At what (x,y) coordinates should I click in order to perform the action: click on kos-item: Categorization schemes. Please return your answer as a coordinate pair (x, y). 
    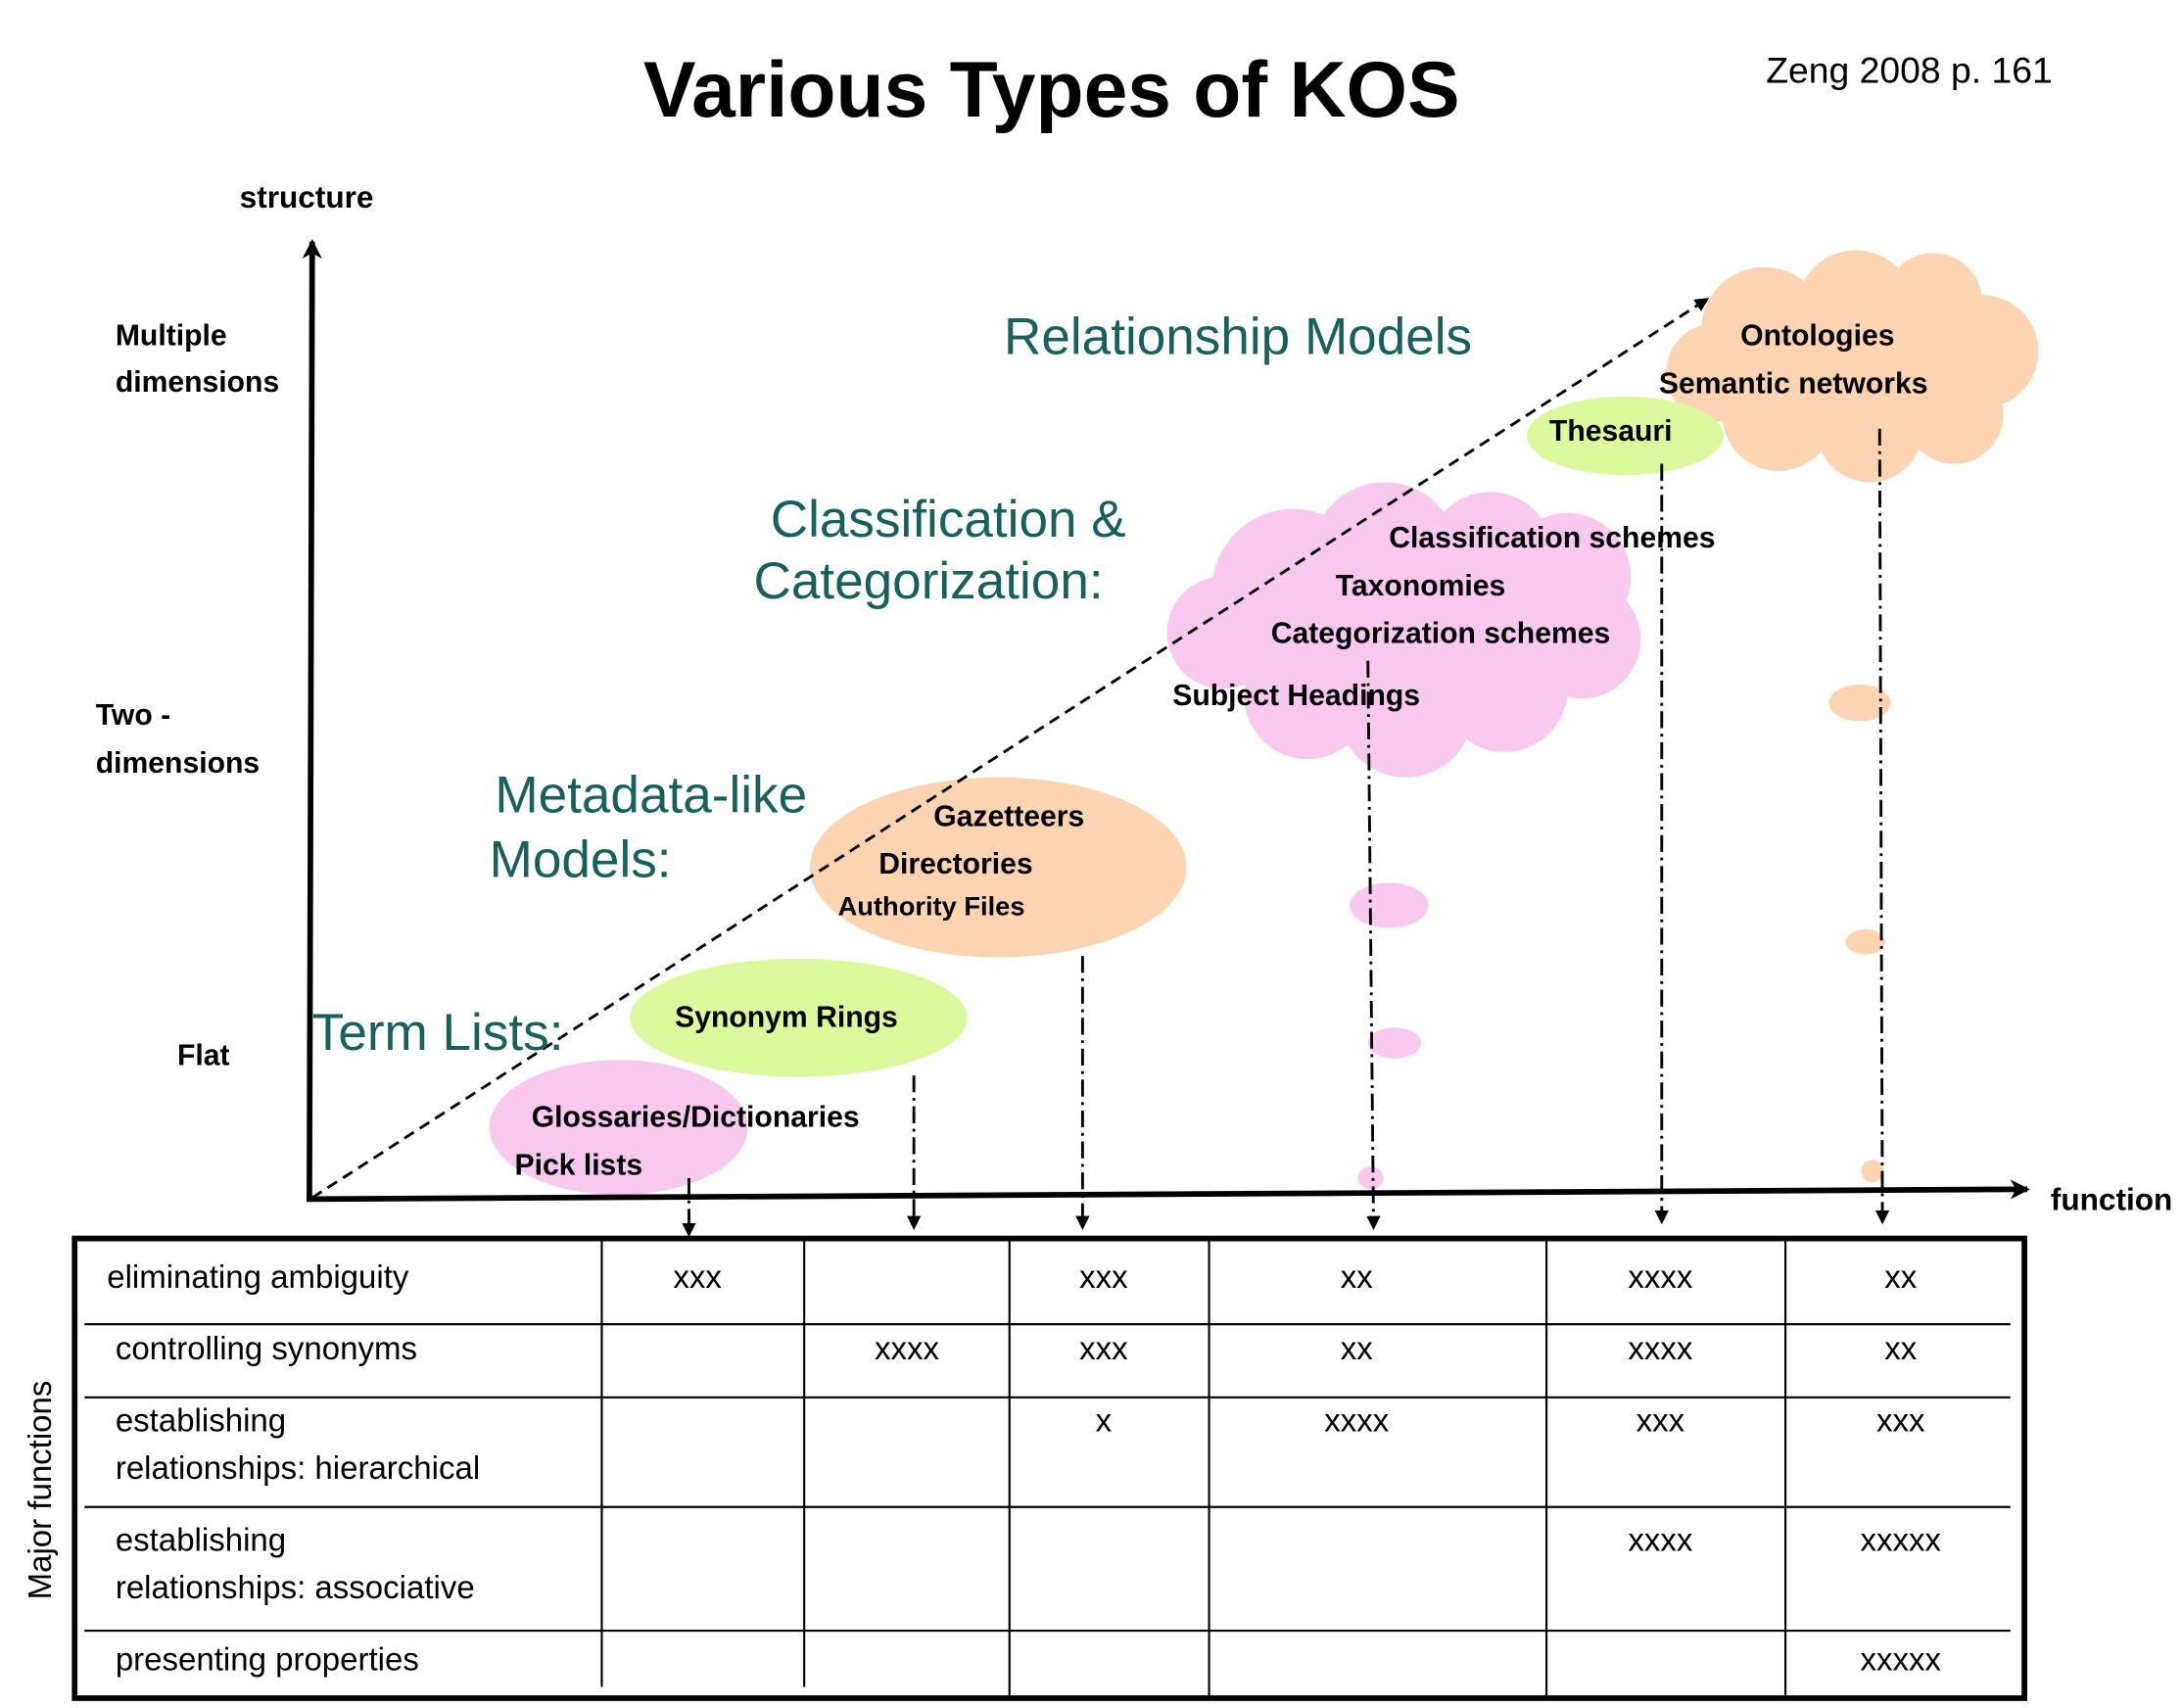
    Looking at the image, I should click on (1441, 634).